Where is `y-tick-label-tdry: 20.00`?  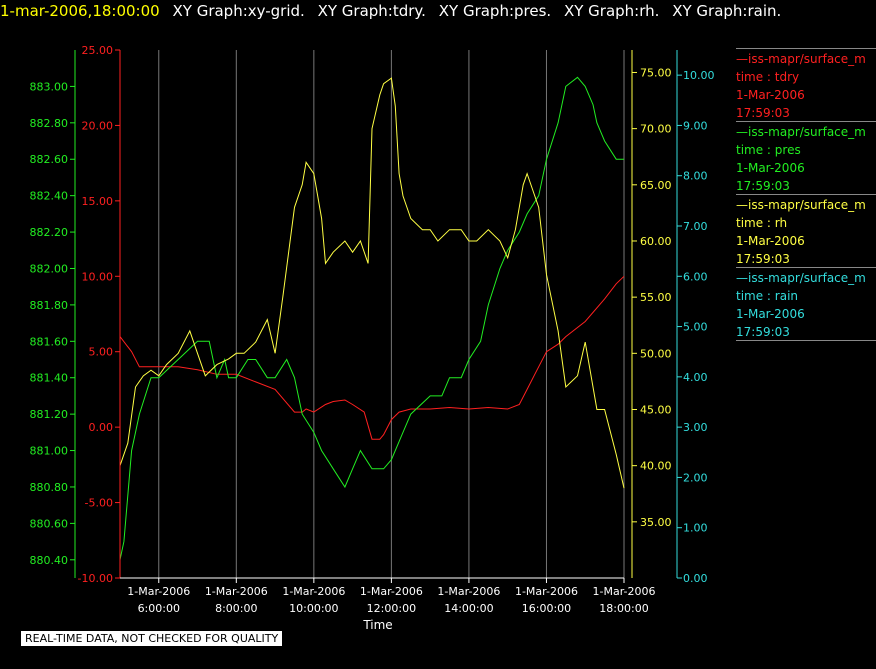
y-tick-label-tdry: 20.00 is located at coordinates (98, 125).